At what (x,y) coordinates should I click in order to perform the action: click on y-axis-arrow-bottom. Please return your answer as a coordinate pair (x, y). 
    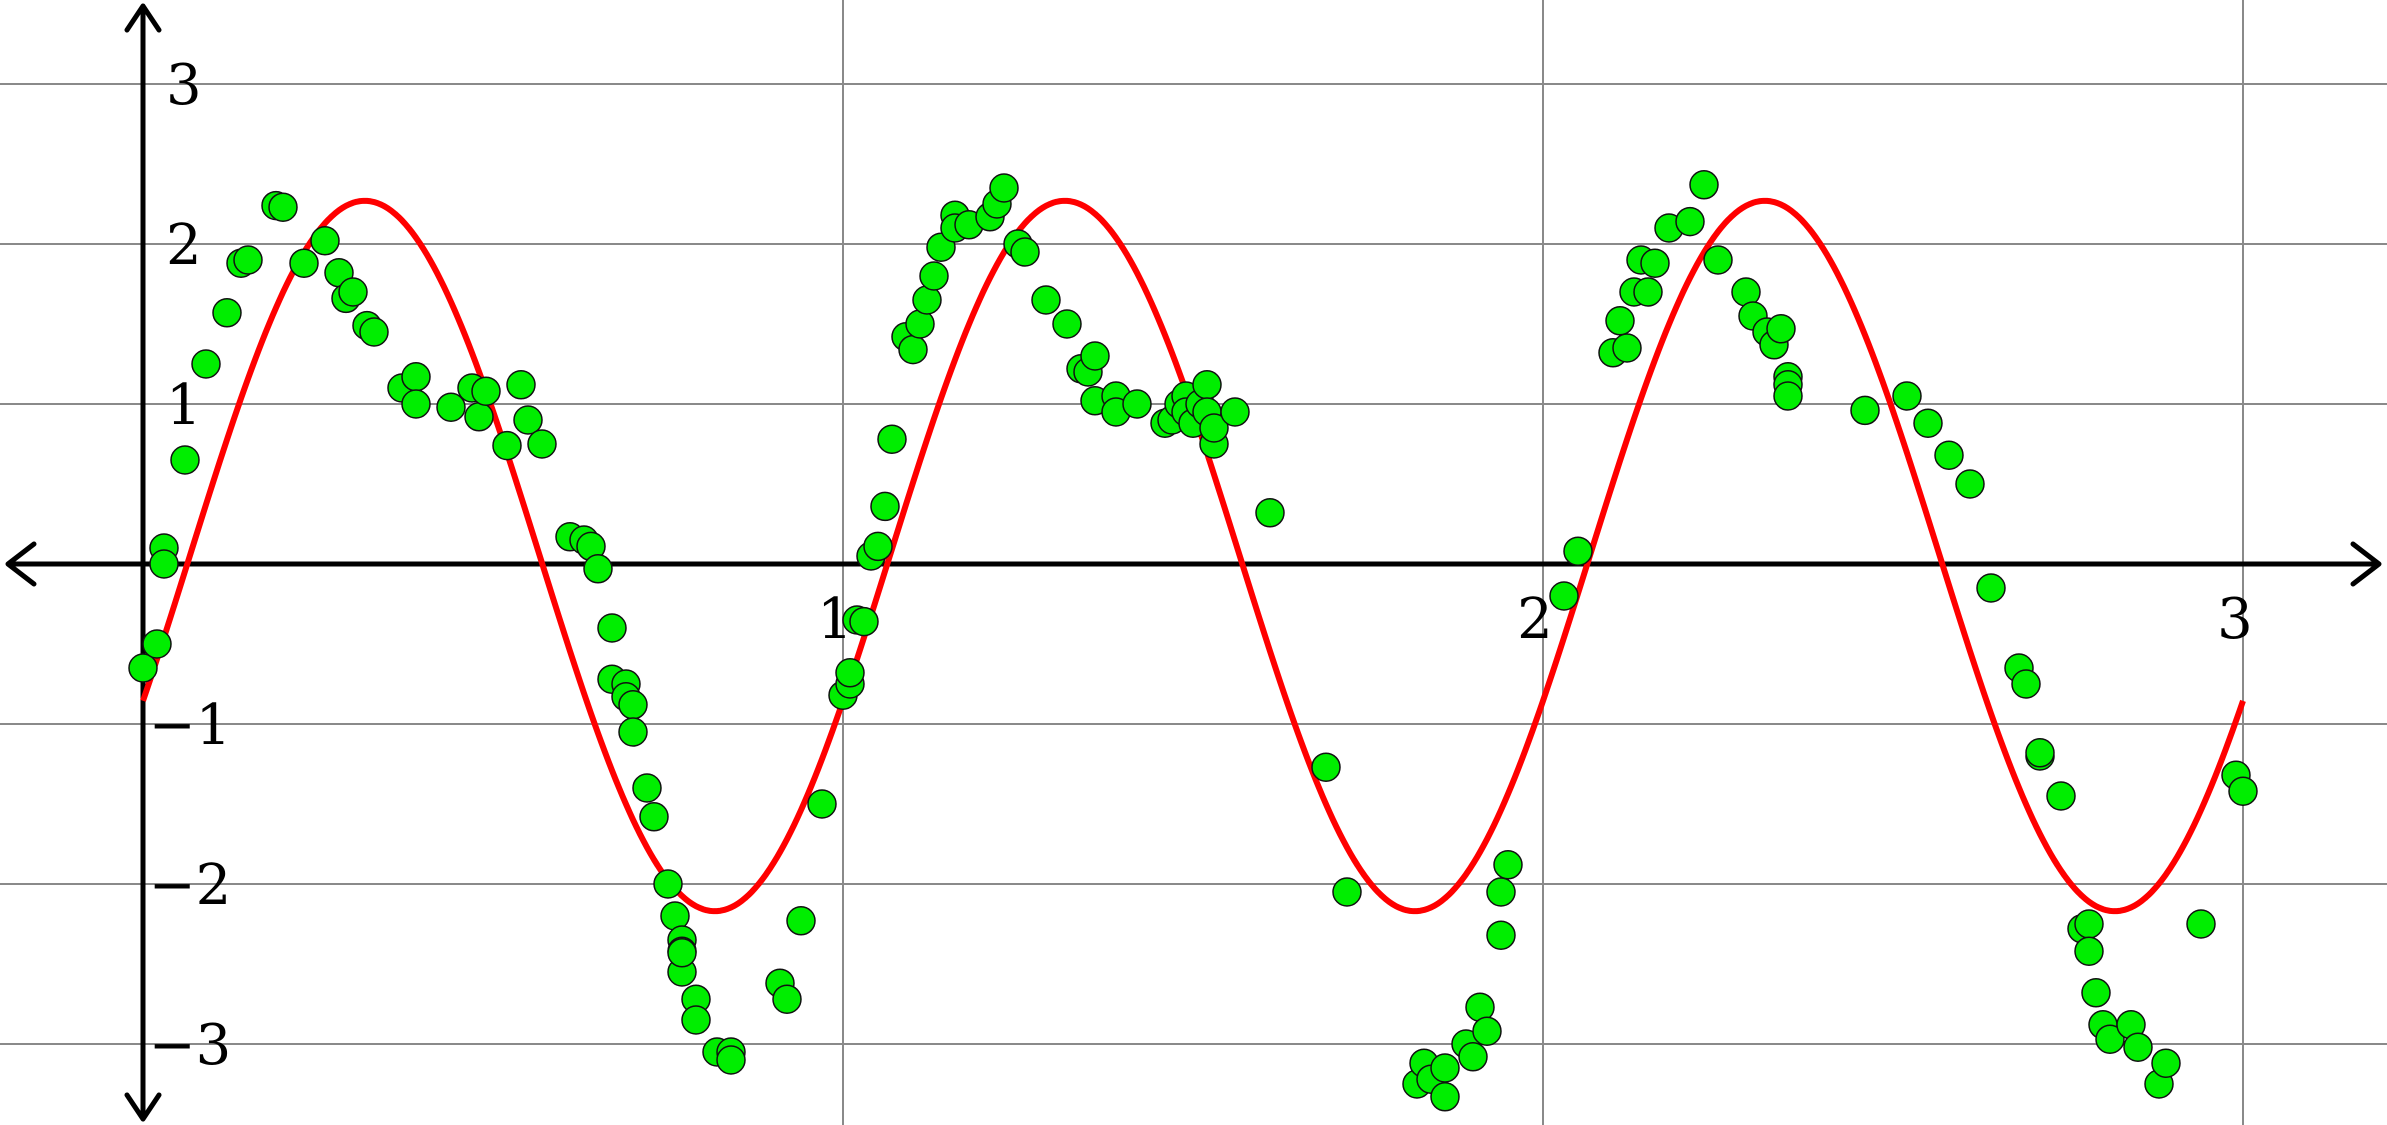
    Looking at the image, I should click on (143, 1107).